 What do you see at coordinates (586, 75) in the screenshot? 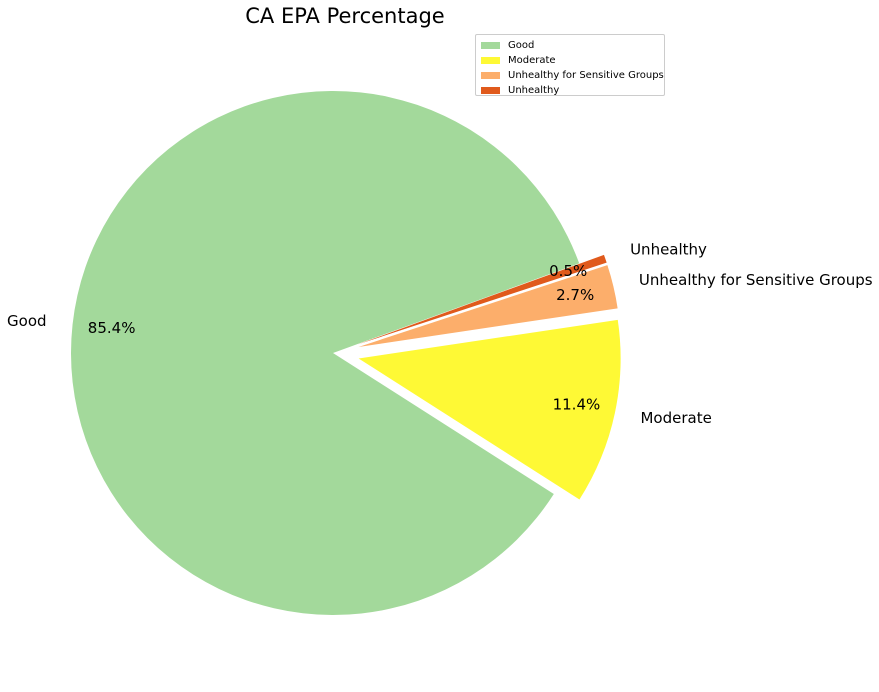
I see `legend-label: Unhealthy for Sensitive Groups` at bounding box center [586, 75].